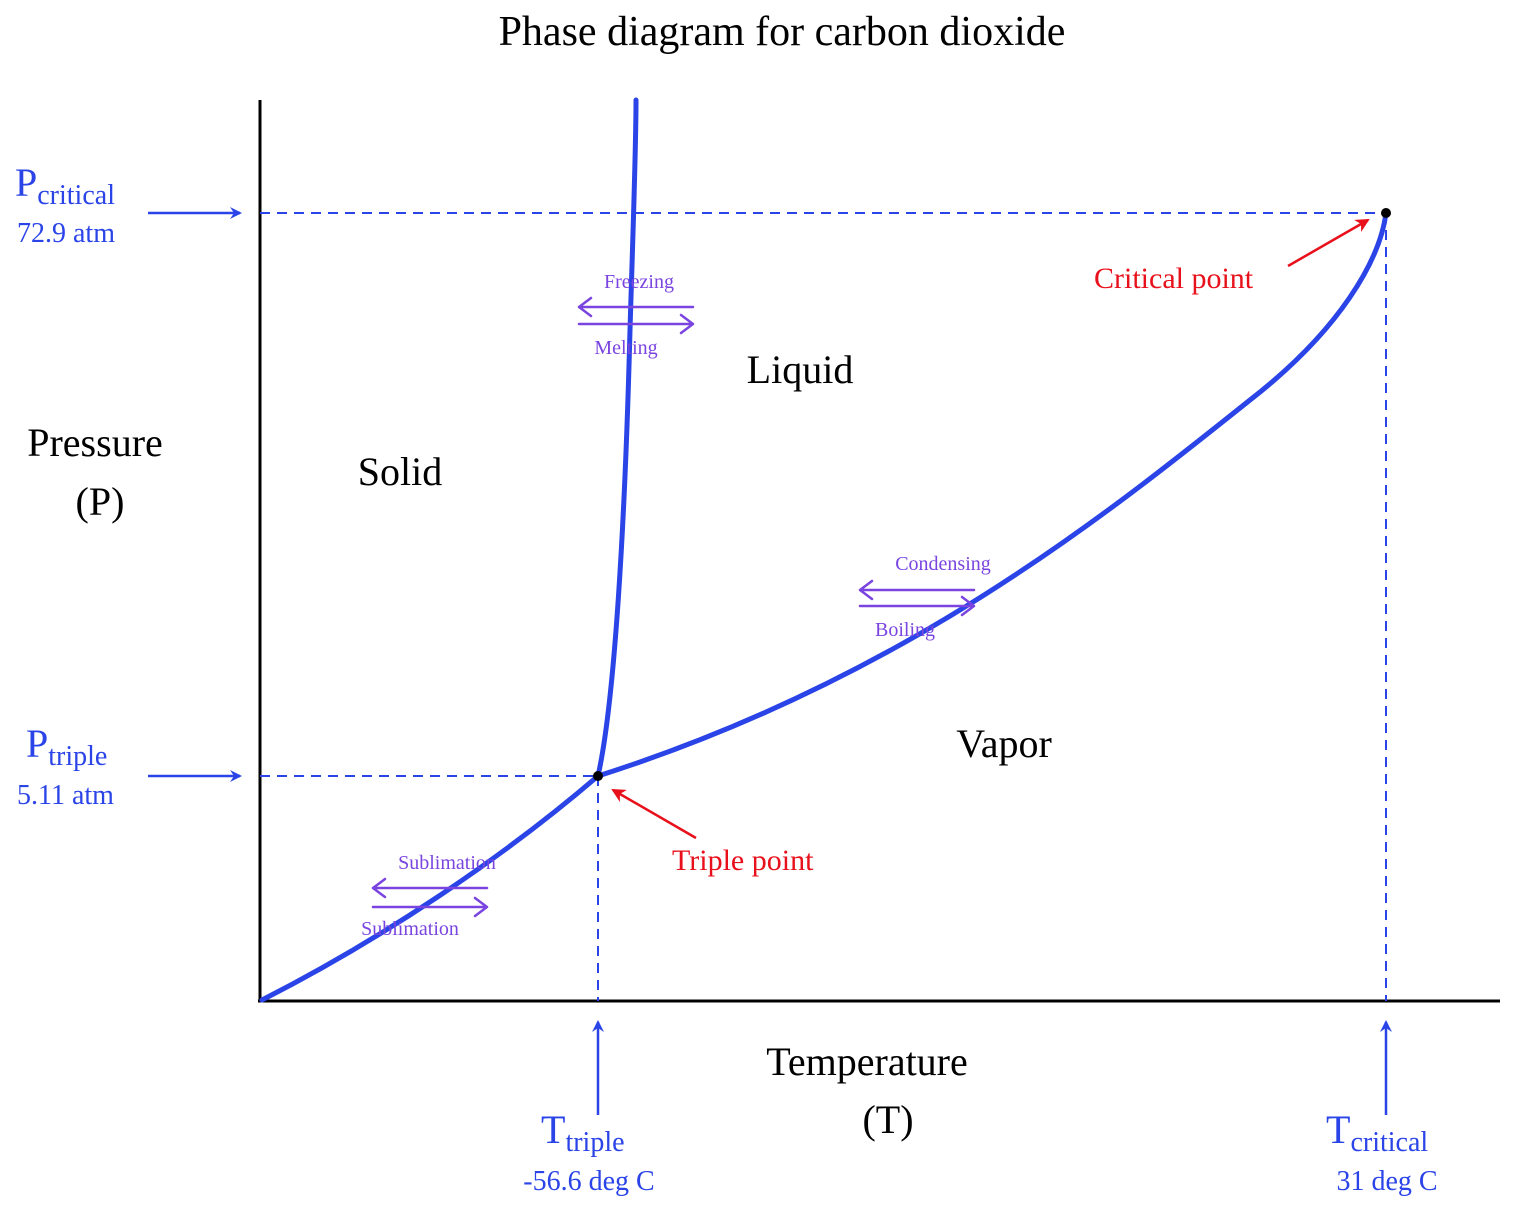  What do you see at coordinates (743, 860) in the screenshot?
I see `triple-point-label: Triple point` at bounding box center [743, 860].